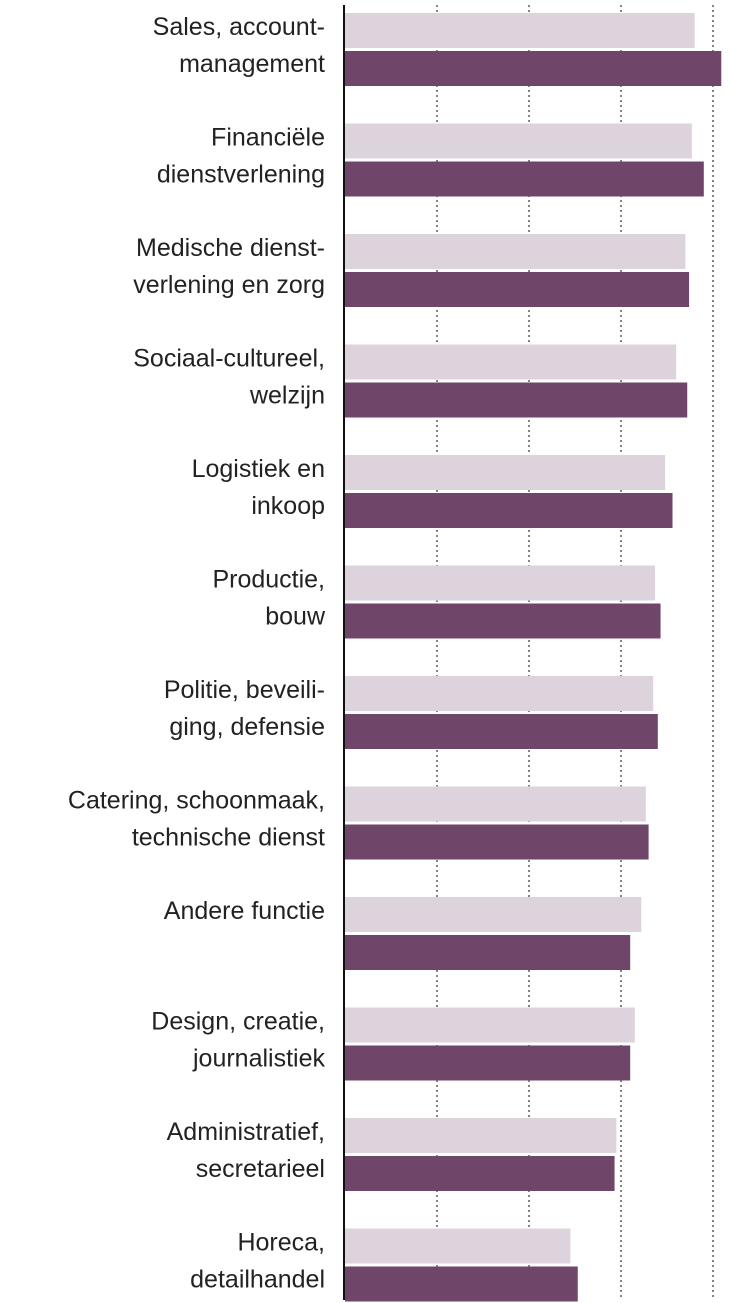 This screenshot has height=1303, width=730. What do you see at coordinates (244, 708) in the screenshot?
I see `category-label-7: Politie, beveili-ging, defensie` at bounding box center [244, 708].